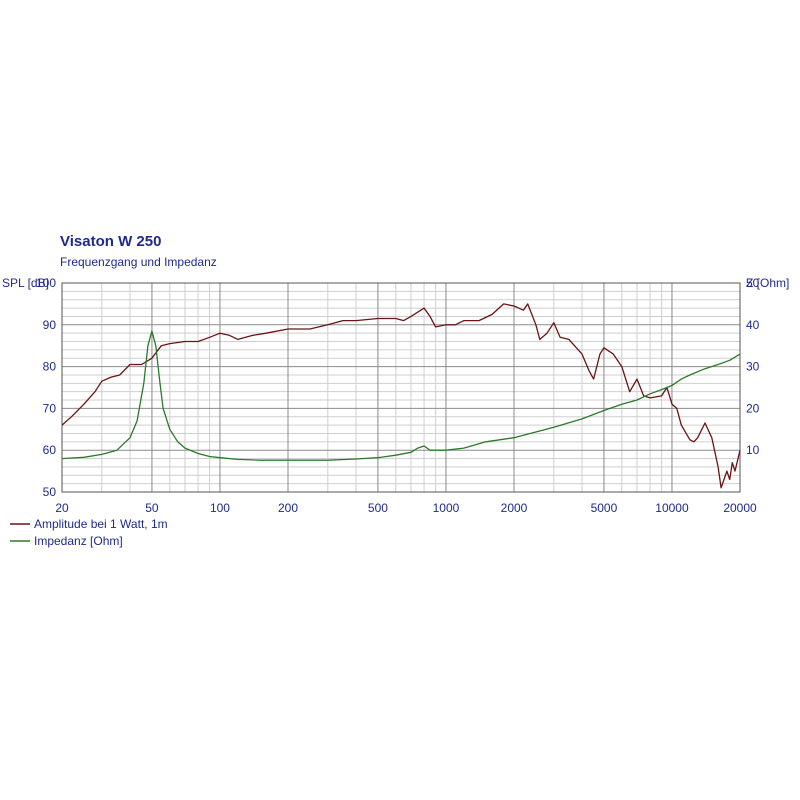  I want to click on x-tick-label: 200, so click(288, 508).